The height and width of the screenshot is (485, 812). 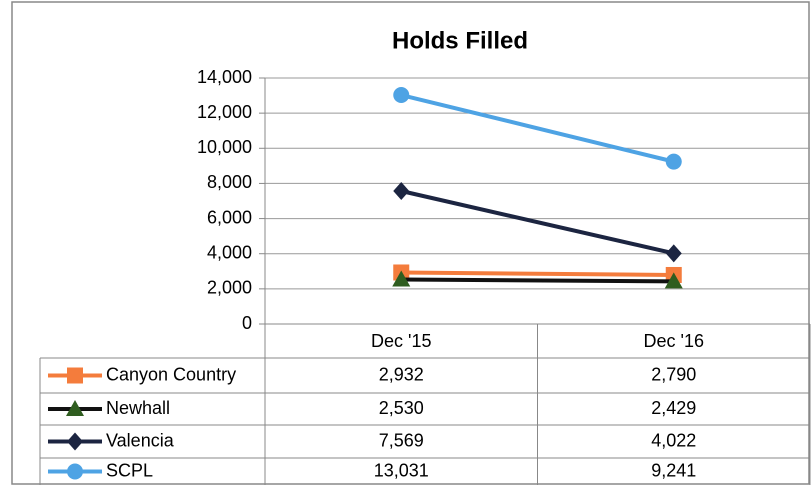 I want to click on table-value: 2,530, so click(x=401, y=408).